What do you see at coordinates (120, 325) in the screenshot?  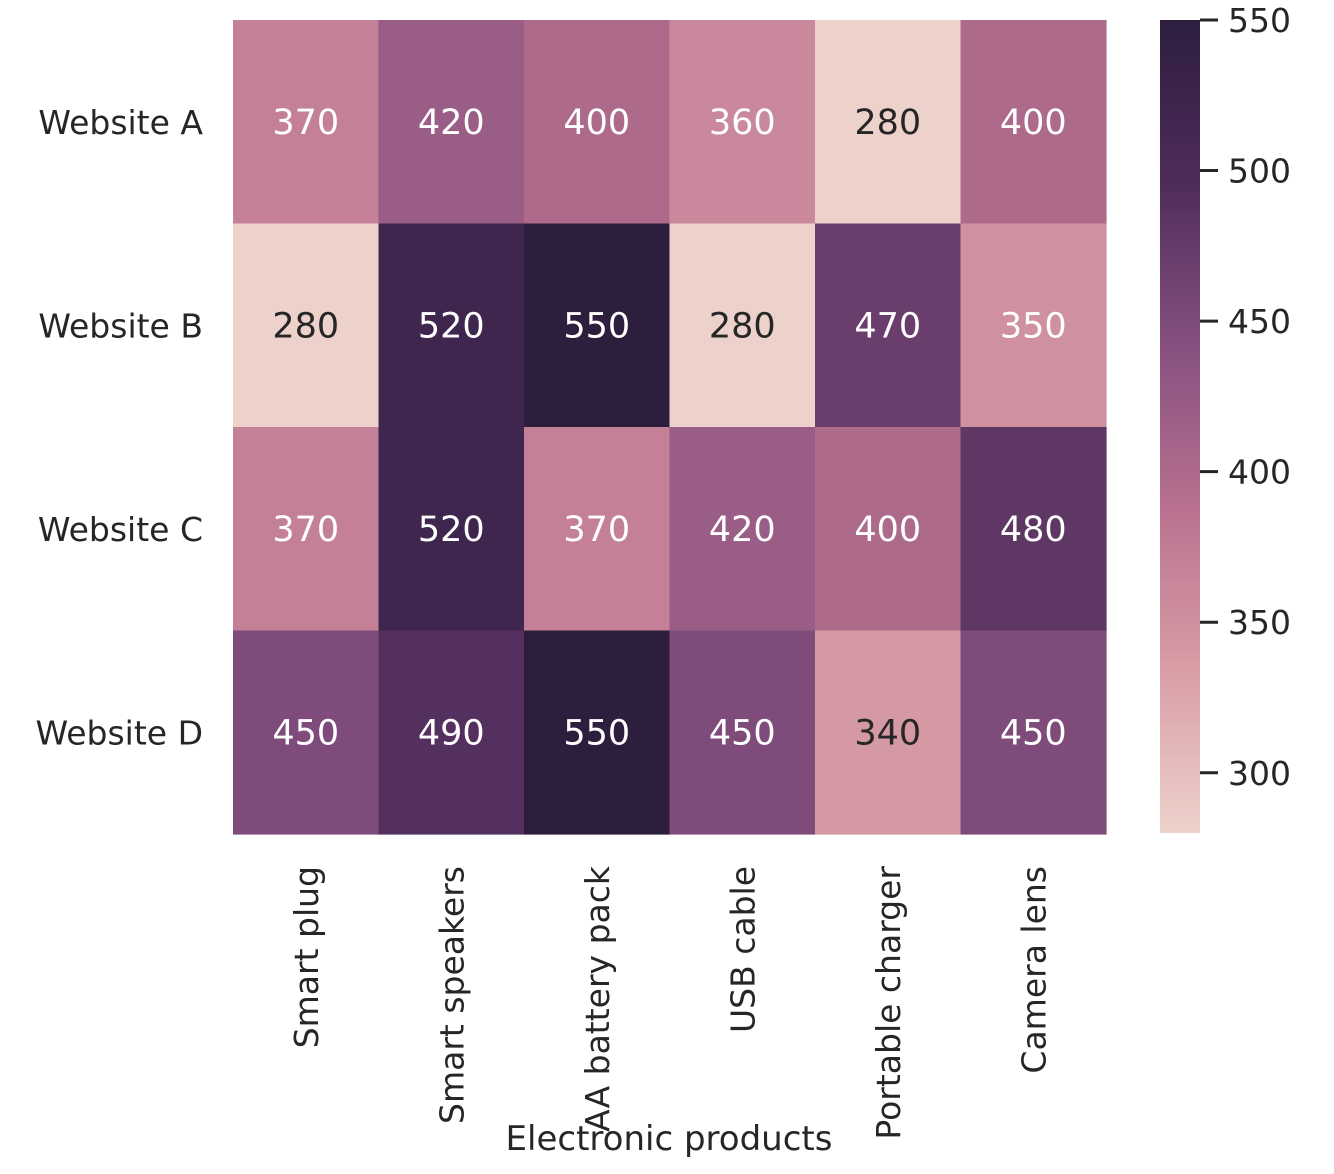 I see `y-tick-label: Website B` at bounding box center [120, 325].